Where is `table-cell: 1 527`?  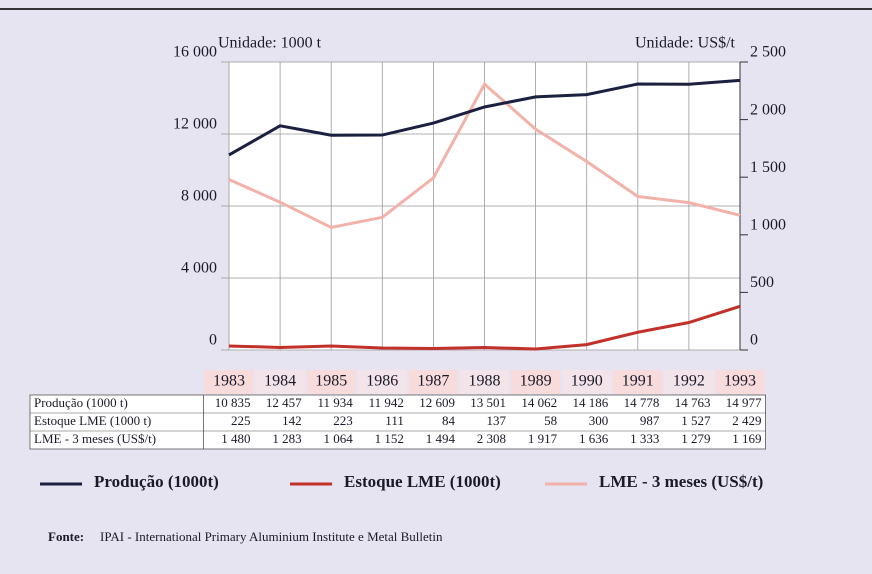 table-cell: 1 527 is located at coordinates (696, 420).